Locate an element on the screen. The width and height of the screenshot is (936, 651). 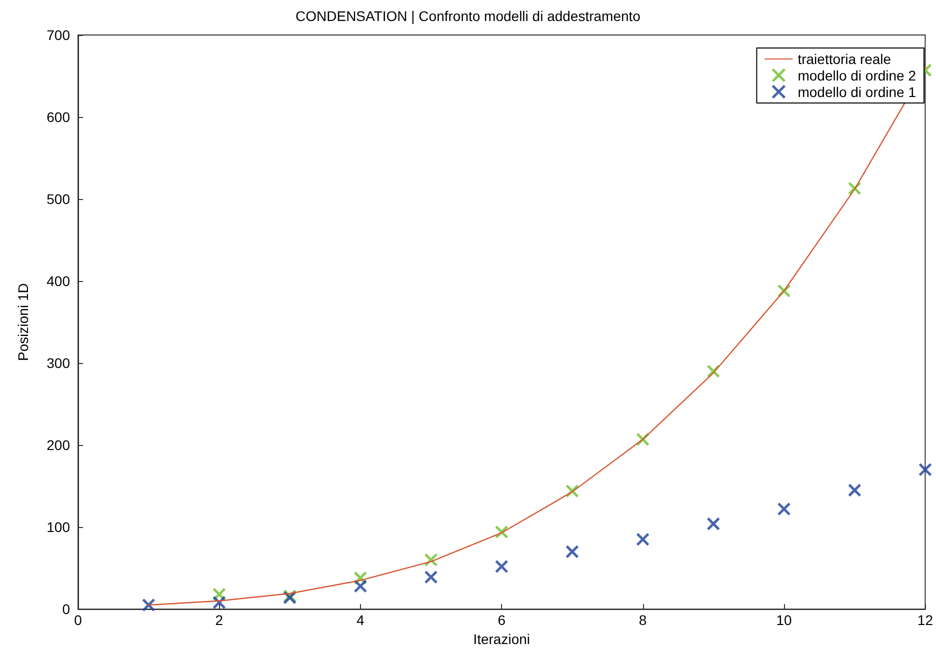
chart-title: CONDENSATION | Confronto modelli di addestramento is located at coordinates (468, 16).